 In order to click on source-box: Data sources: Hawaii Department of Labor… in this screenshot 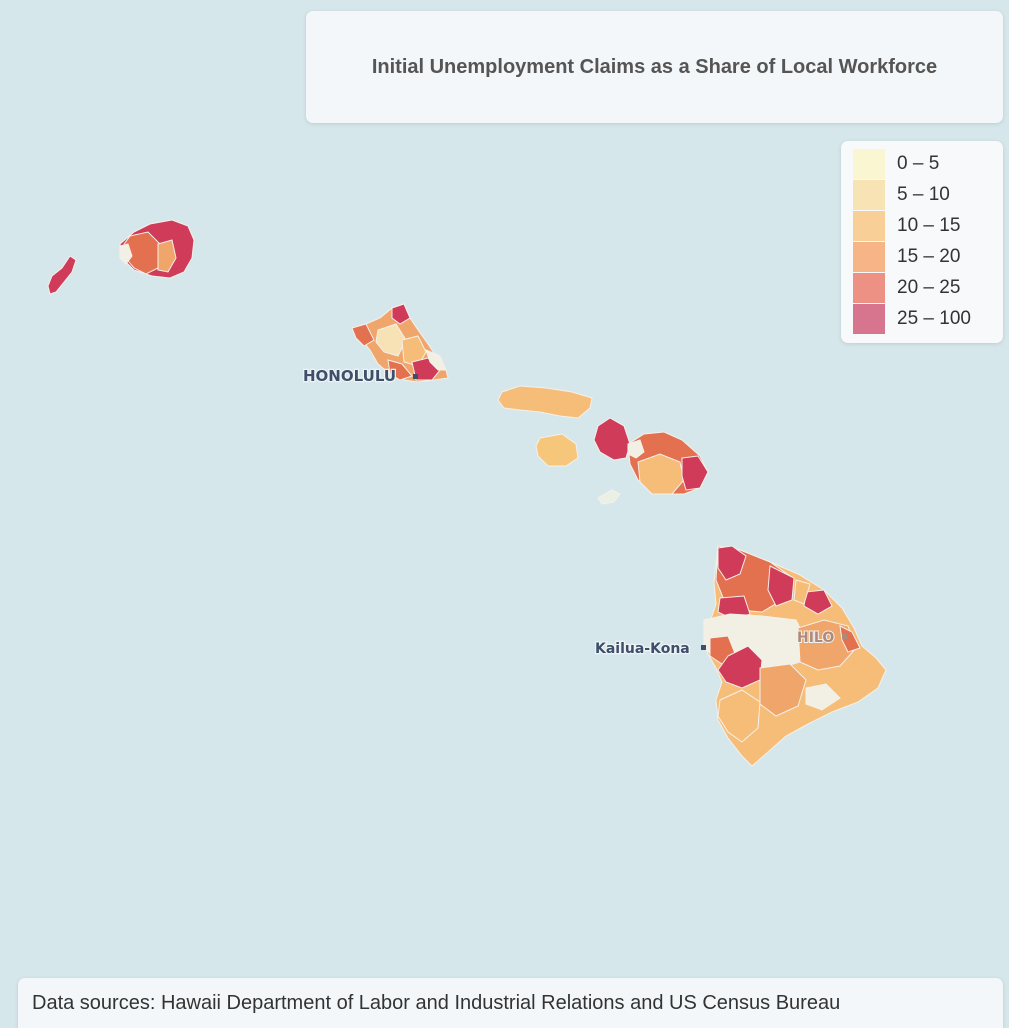, I will do `click(510, 1003)`.